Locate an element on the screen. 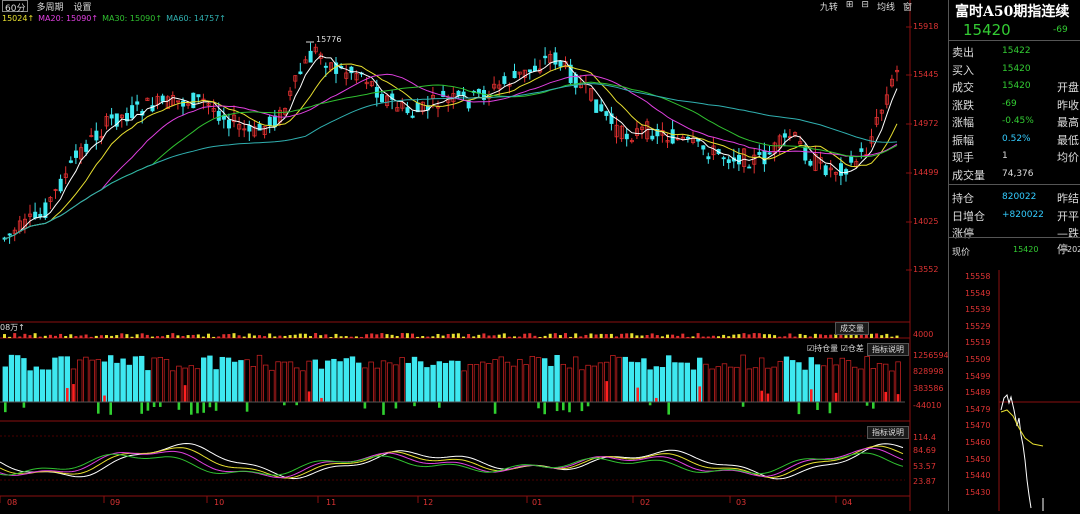 The width and height of the screenshot is (1080, 514). now-label: 现价 is located at coordinates (961, 253).